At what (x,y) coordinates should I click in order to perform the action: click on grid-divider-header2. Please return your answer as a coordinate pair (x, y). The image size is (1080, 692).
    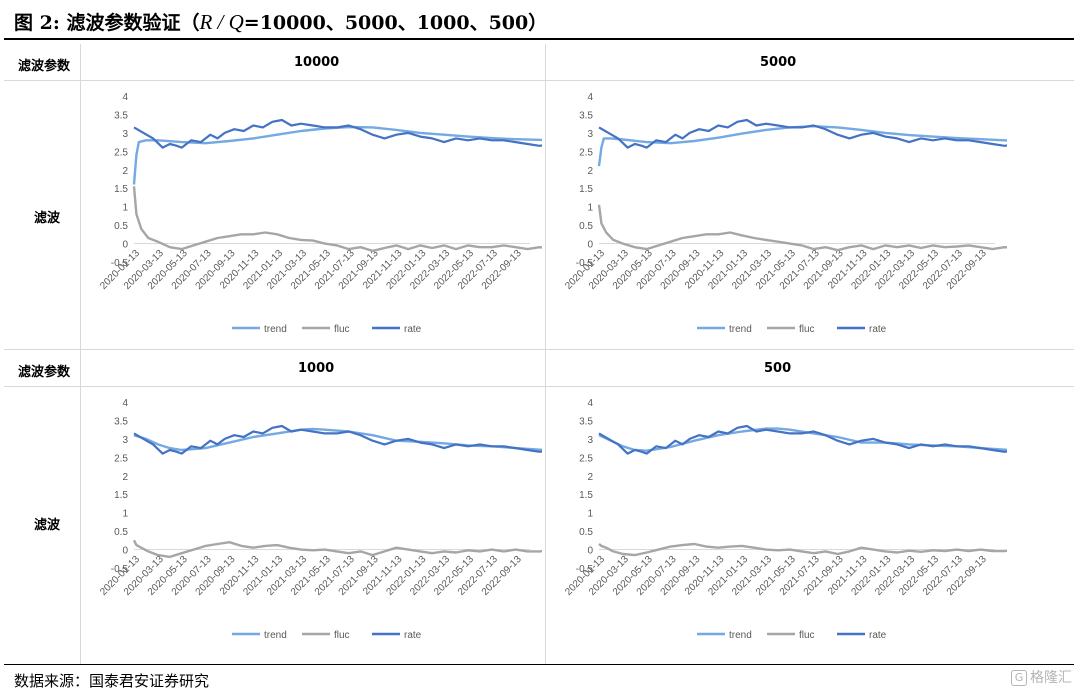
    Looking at the image, I should click on (539, 386).